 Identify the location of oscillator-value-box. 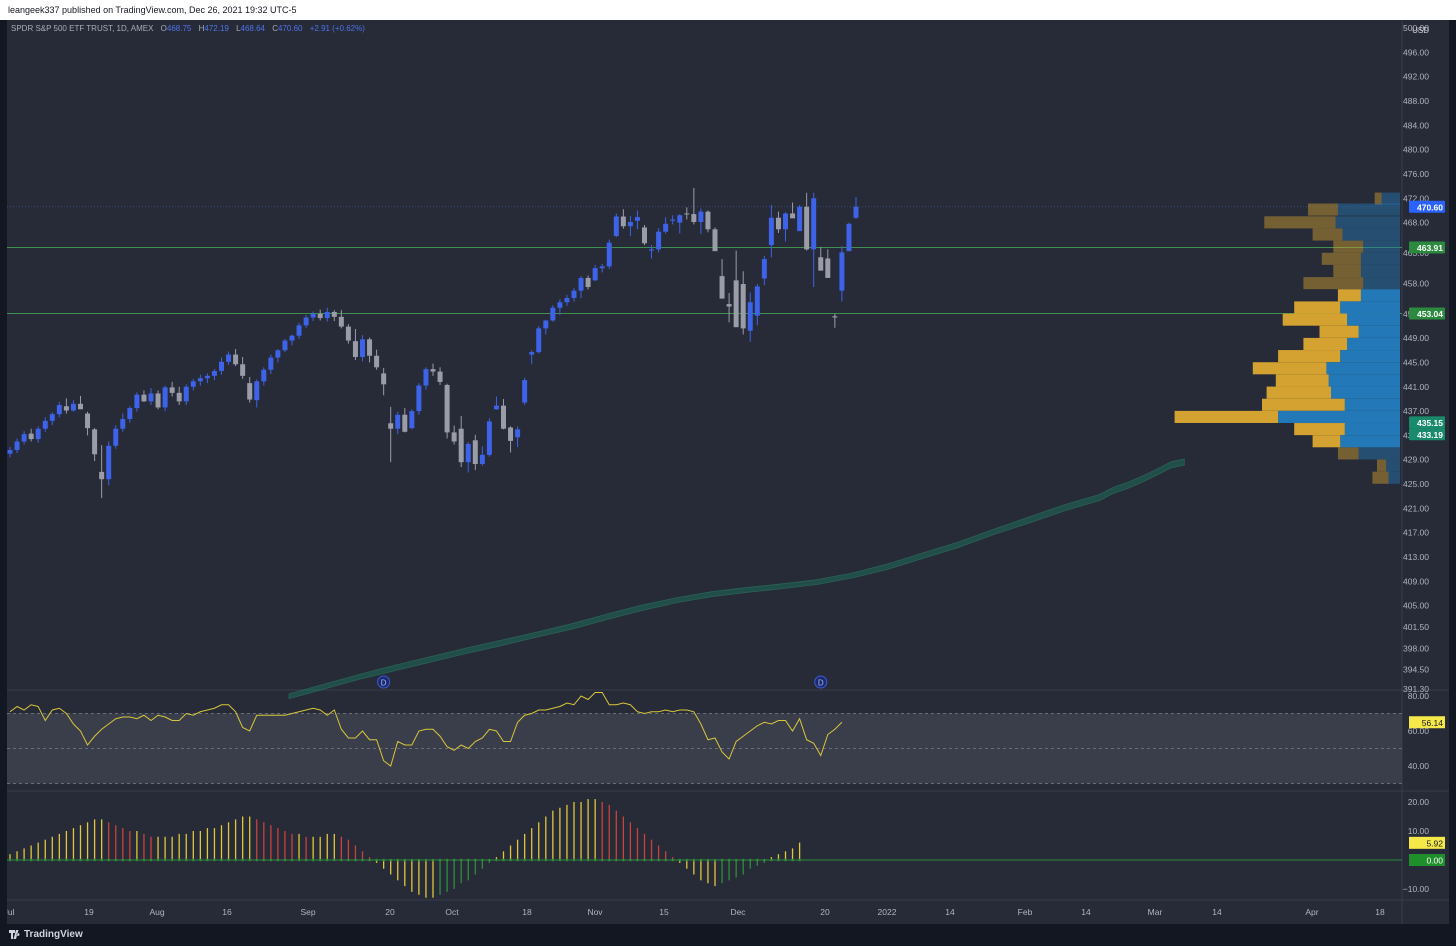
(1427, 842).